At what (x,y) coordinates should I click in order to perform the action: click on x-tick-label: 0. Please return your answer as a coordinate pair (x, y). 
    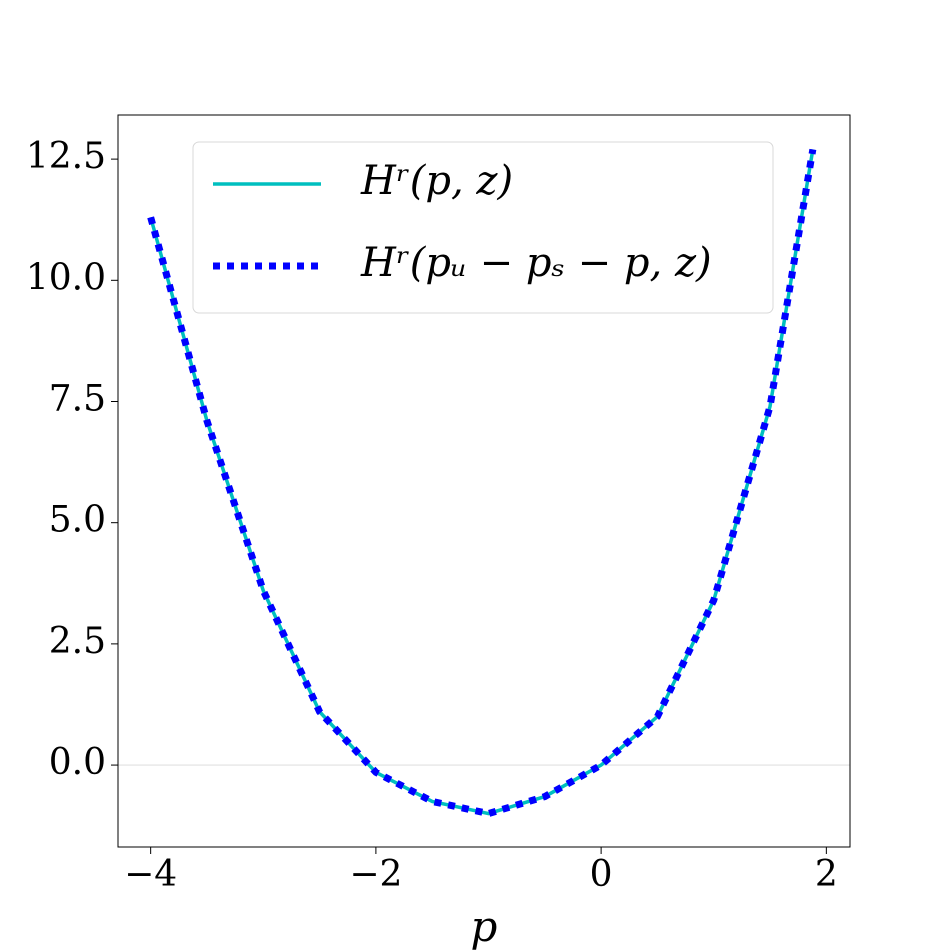
    Looking at the image, I should click on (601, 874).